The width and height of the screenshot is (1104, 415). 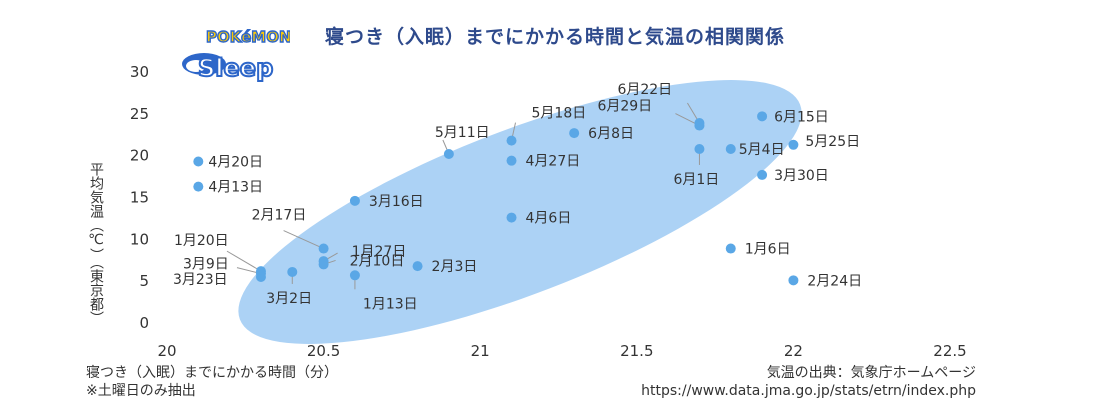 What do you see at coordinates (801, 176) in the screenshot?
I see `data-label: 3月30日` at bounding box center [801, 176].